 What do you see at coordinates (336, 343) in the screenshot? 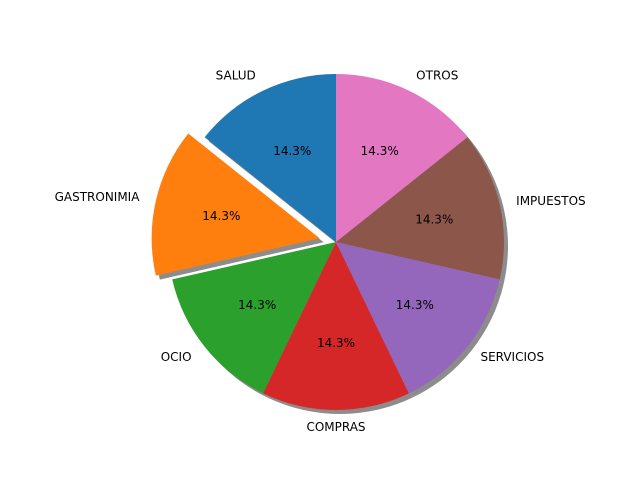
I see `percent-label-compras: 14.3%` at bounding box center [336, 343].